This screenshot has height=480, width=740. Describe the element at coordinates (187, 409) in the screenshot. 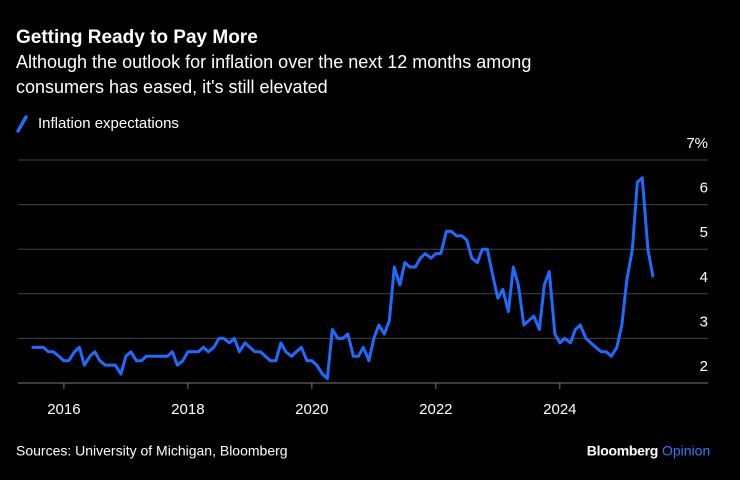

I see `x-tick-label: 2018` at that location.